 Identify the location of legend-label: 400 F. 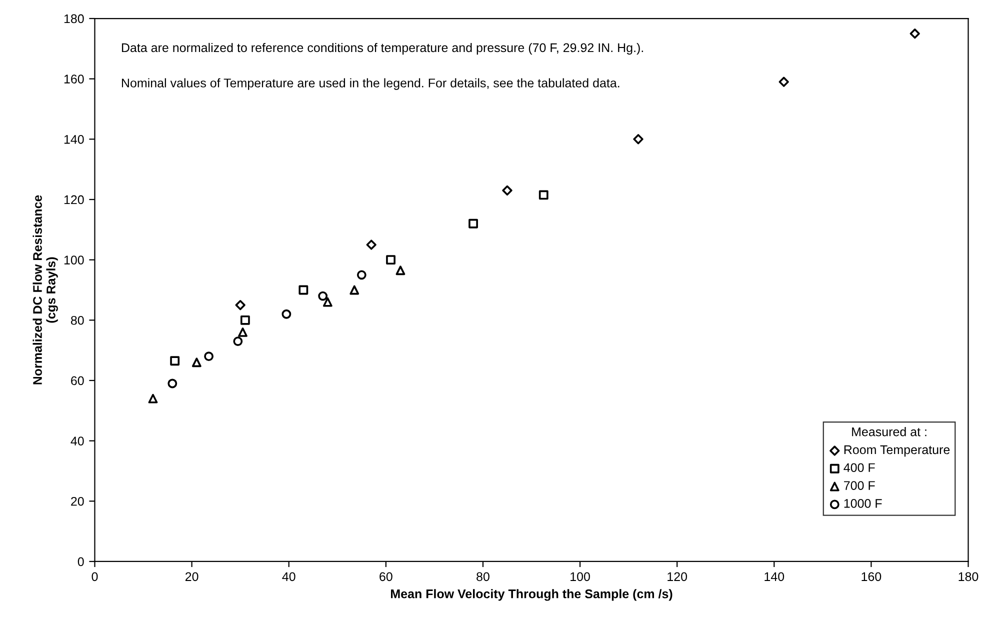
(859, 467).